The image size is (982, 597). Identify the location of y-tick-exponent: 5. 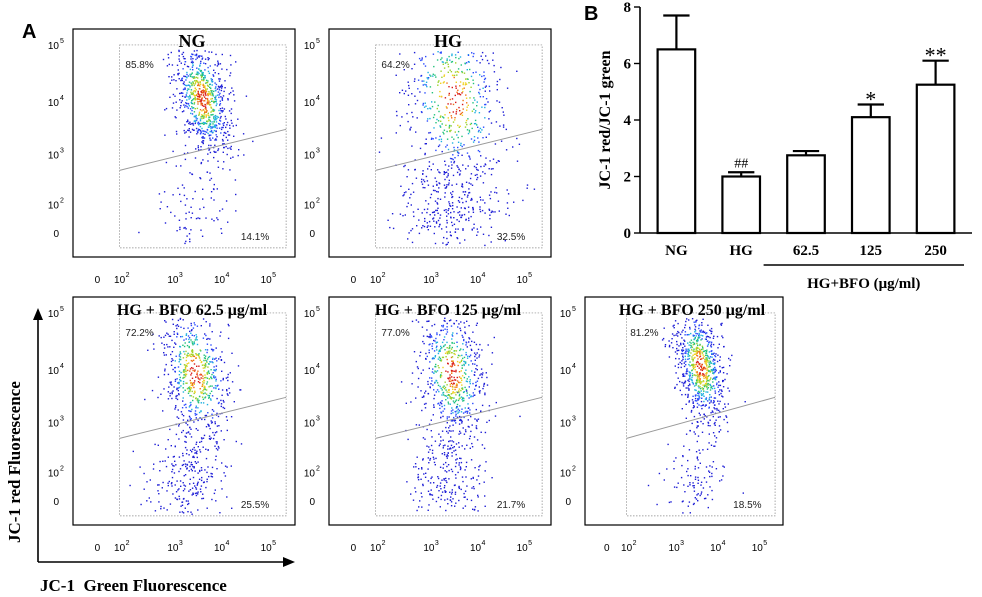
(62, 309).